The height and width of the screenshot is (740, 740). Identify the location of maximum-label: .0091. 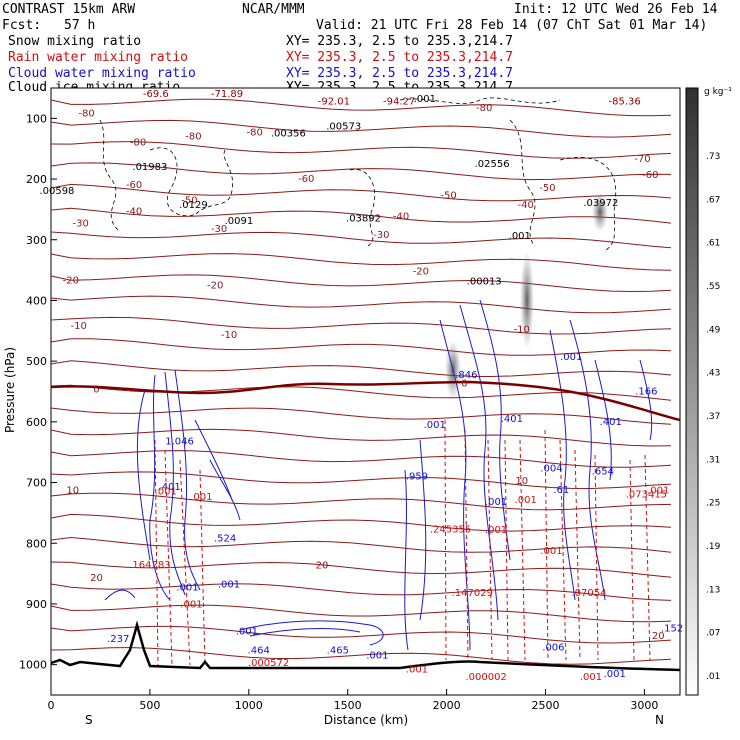
(239, 221).